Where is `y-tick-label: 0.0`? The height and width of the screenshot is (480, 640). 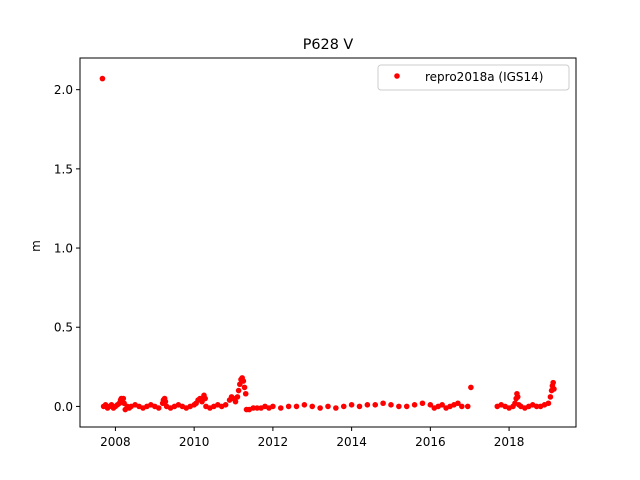
y-tick-label: 0.0 is located at coordinates (63, 407).